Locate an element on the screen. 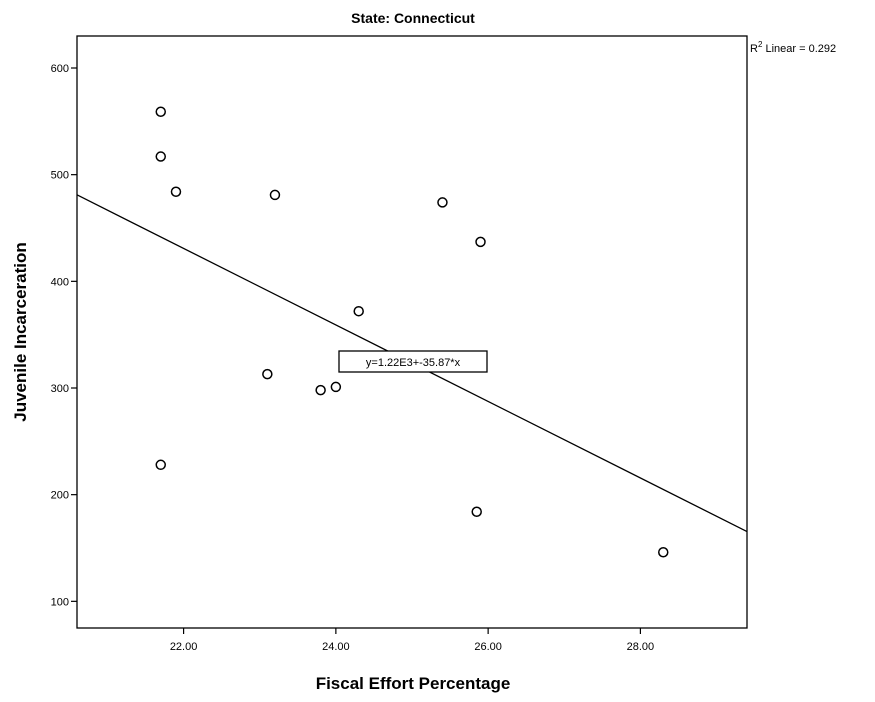 The width and height of the screenshot is (875, 702). fit-equation-label: y=1.22E3+-35.87*x is located at coordinates (413, 363).